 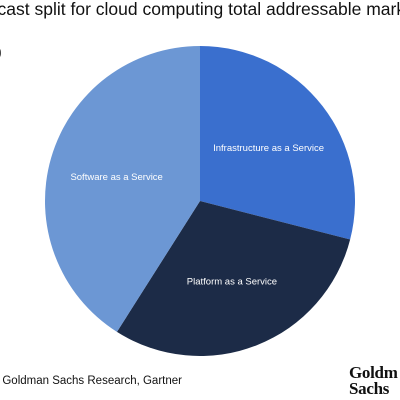 What do you see at coordinates (373, 380) in the screenshot?
I see `goldman-sachs-logo: Goldm Sachs` at bounding box center [373, 380].